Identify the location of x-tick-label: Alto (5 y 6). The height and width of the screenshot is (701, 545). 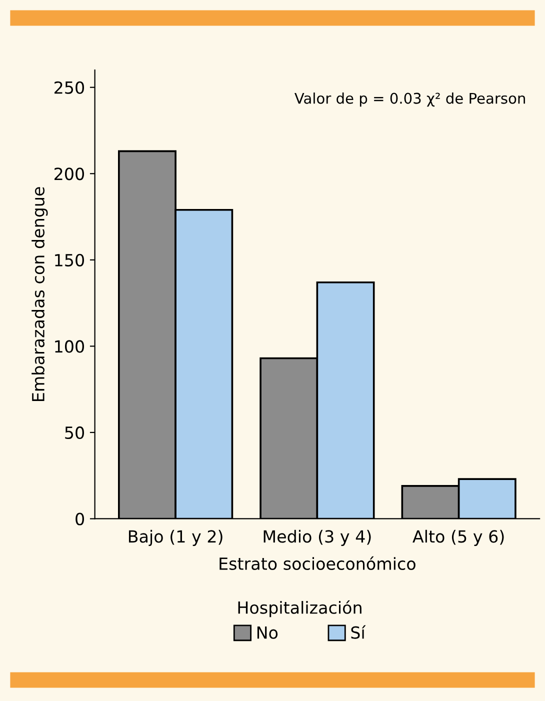
(458, 538).